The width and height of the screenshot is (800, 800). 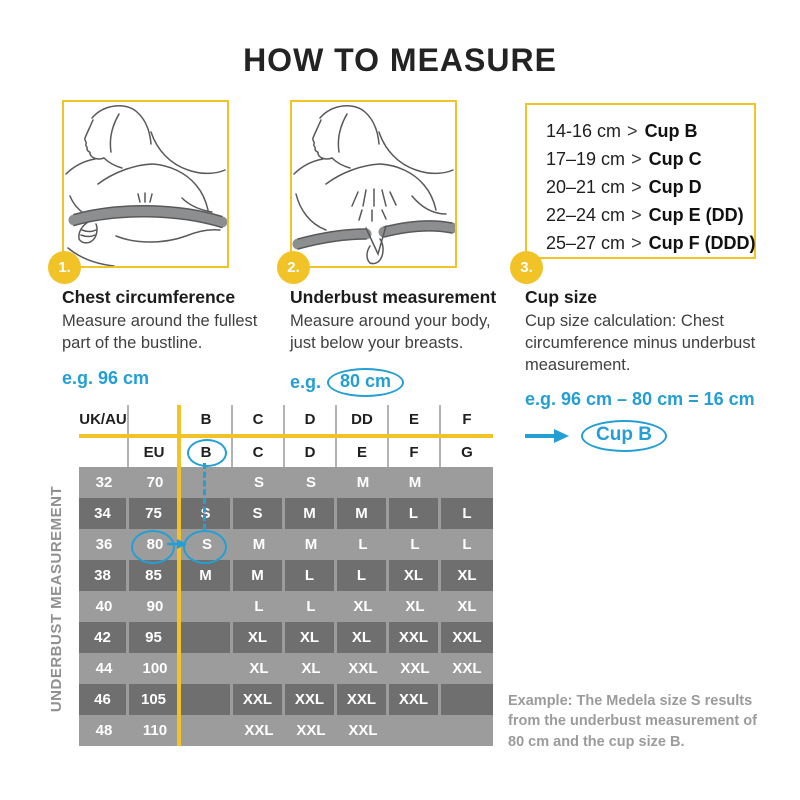 What do you see at coordinates (286, 419) in the screenshot?
I see `table-header-row-ukau: UK/AU B C D DD E F` at bounding box center [286, 419].